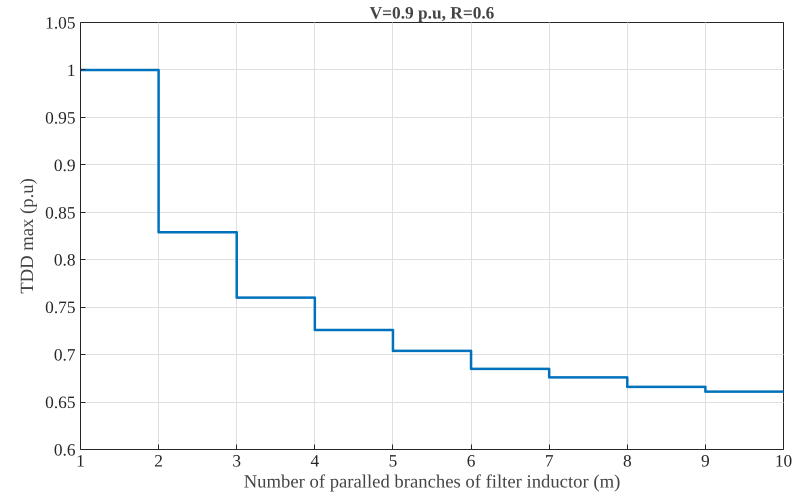 This screenshot has height=495, width=793. I want to click on x-tick-label: 3, so click(237, 461).